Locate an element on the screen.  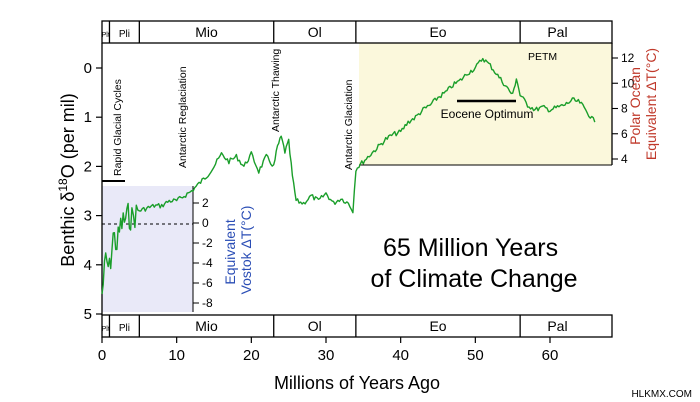
right-axis-label-line-2: Equivalent ΔT(°C) is located at coordinates (651, 104).